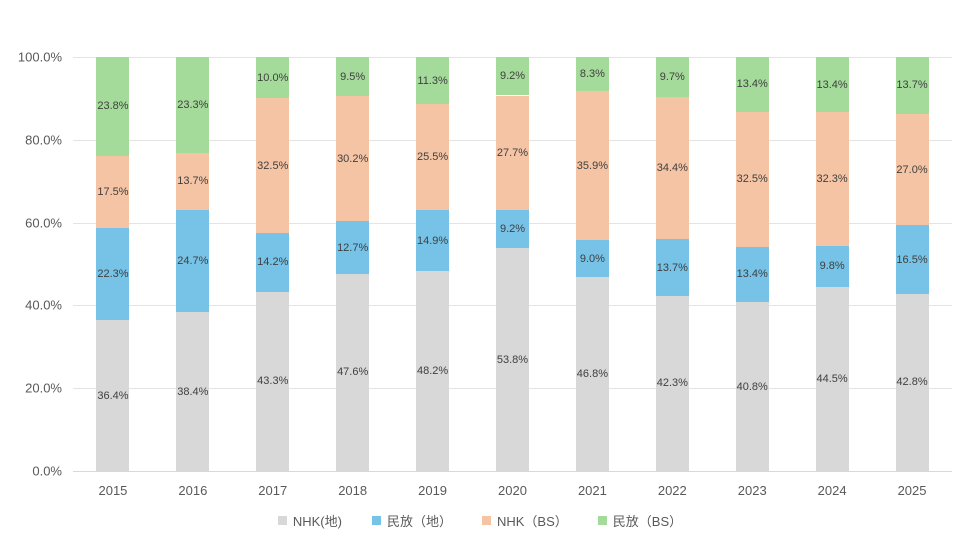 This screenshot has height=540, width=960. What do you see at coordinates (273, 381) in the screenshot?
I see `data-label: 43.3%` at bounding box center [273, 381].